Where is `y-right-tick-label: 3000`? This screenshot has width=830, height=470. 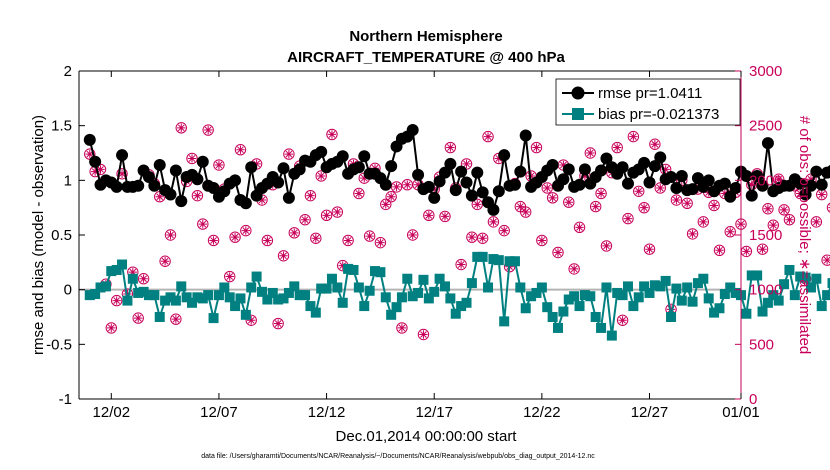 y-right-tick-label: 3000 is located at coordinates (765, 71).